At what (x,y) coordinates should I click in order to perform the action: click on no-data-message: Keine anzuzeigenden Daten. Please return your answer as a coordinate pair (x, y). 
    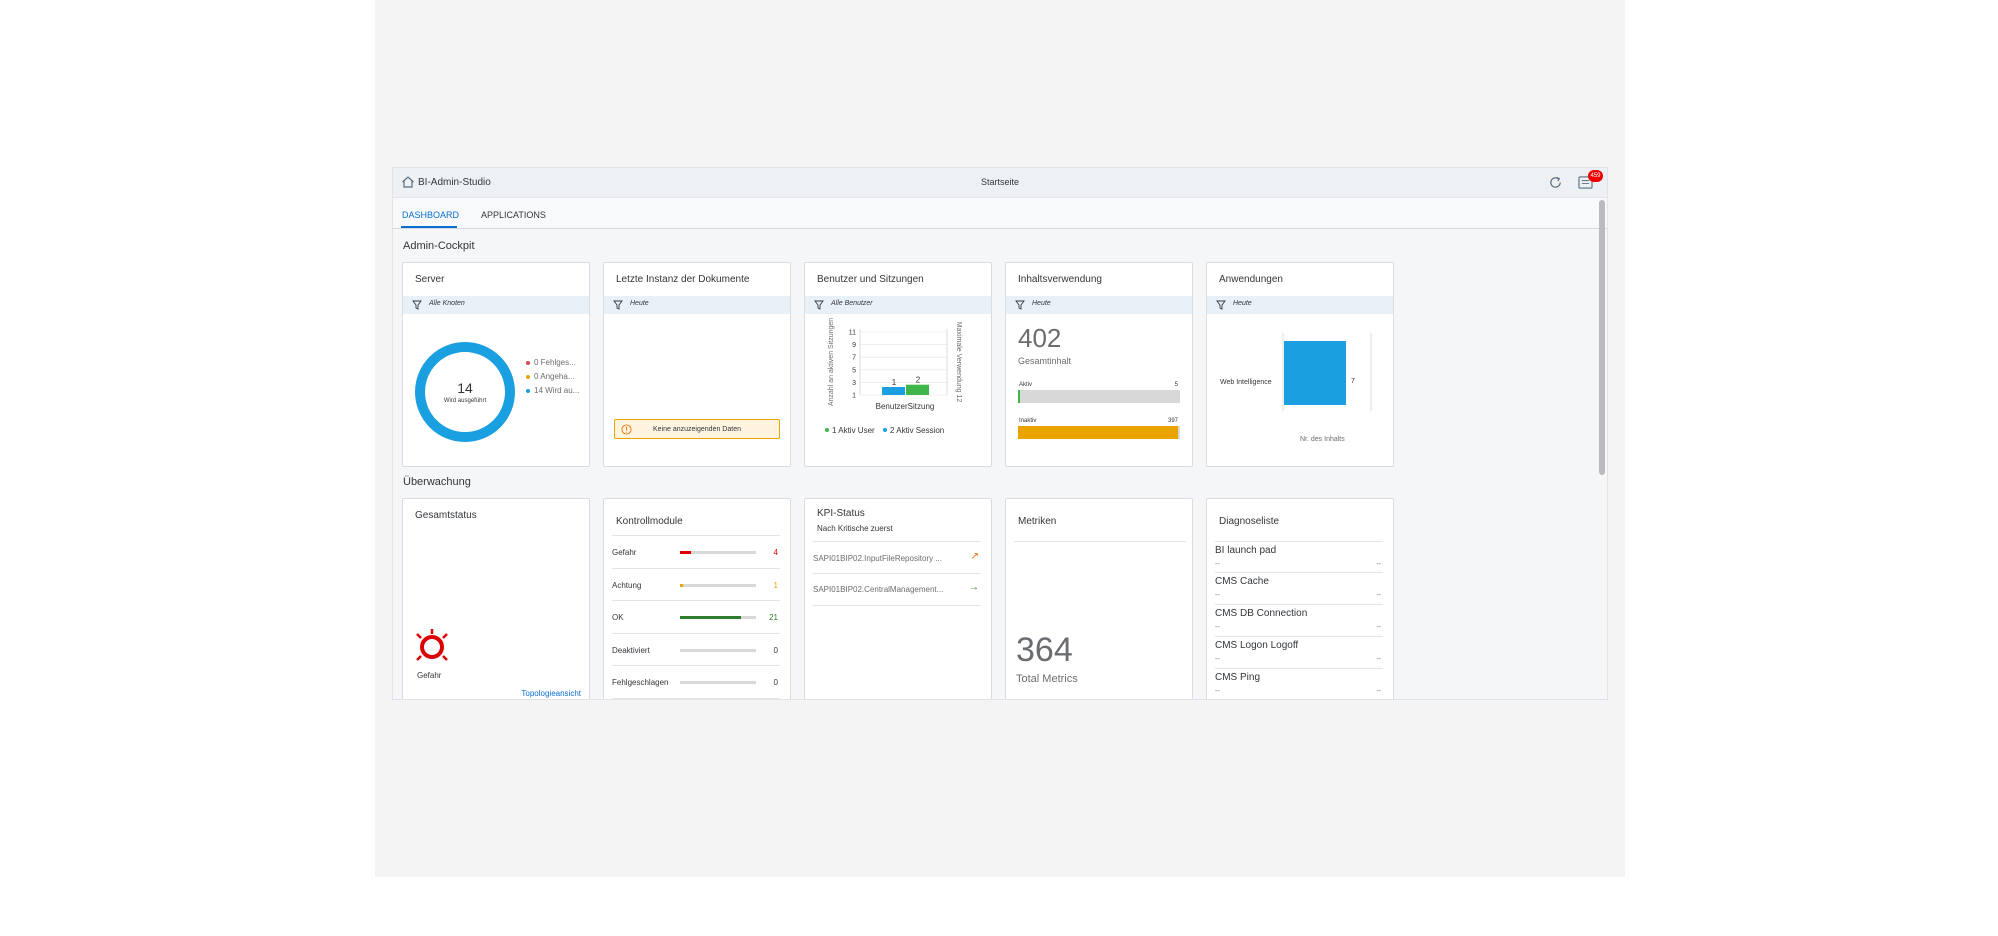
    Looking at the image, I should click on (697, 429).